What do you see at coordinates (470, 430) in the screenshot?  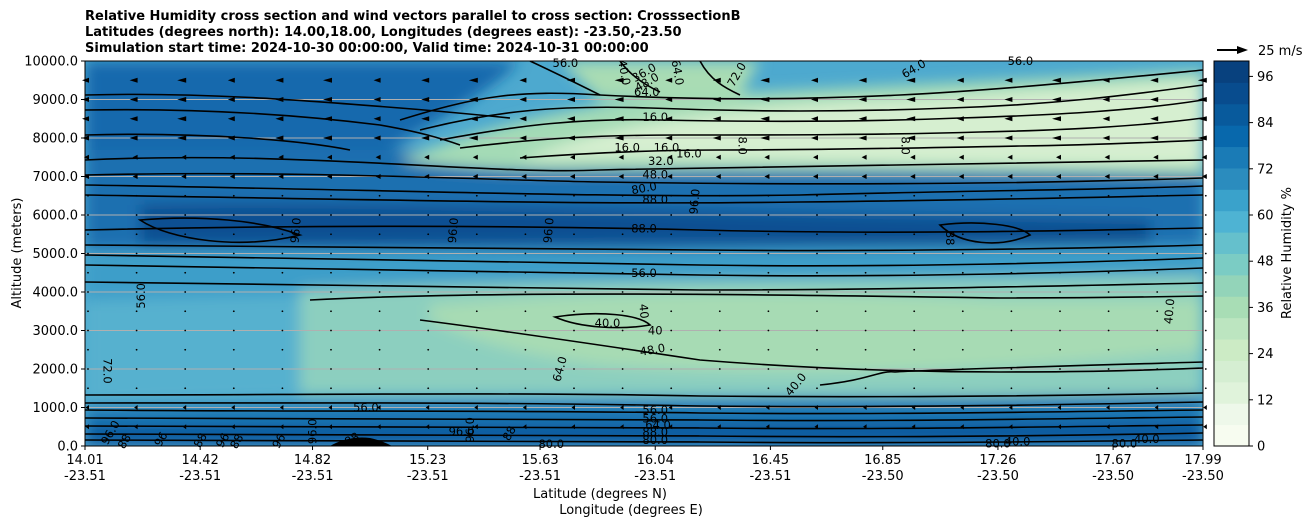 I see `contour-label: 96.0` at bounding box center [470, 430].